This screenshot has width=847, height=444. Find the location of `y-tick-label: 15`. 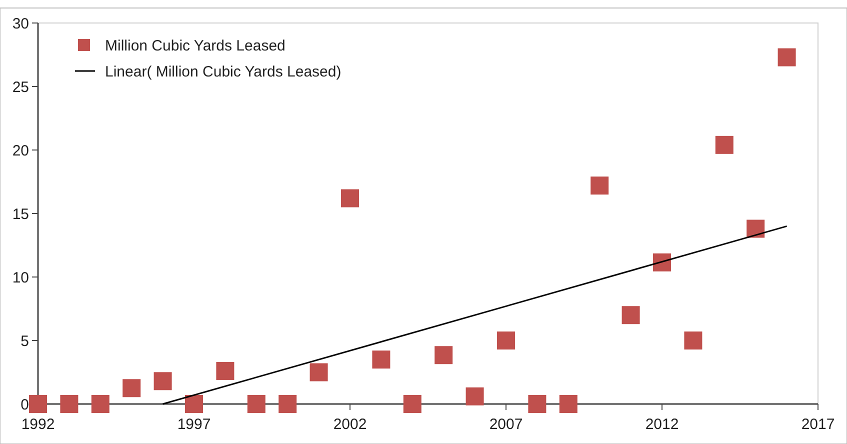

y-tick-label: 15 is located at coordinates (20, 214).